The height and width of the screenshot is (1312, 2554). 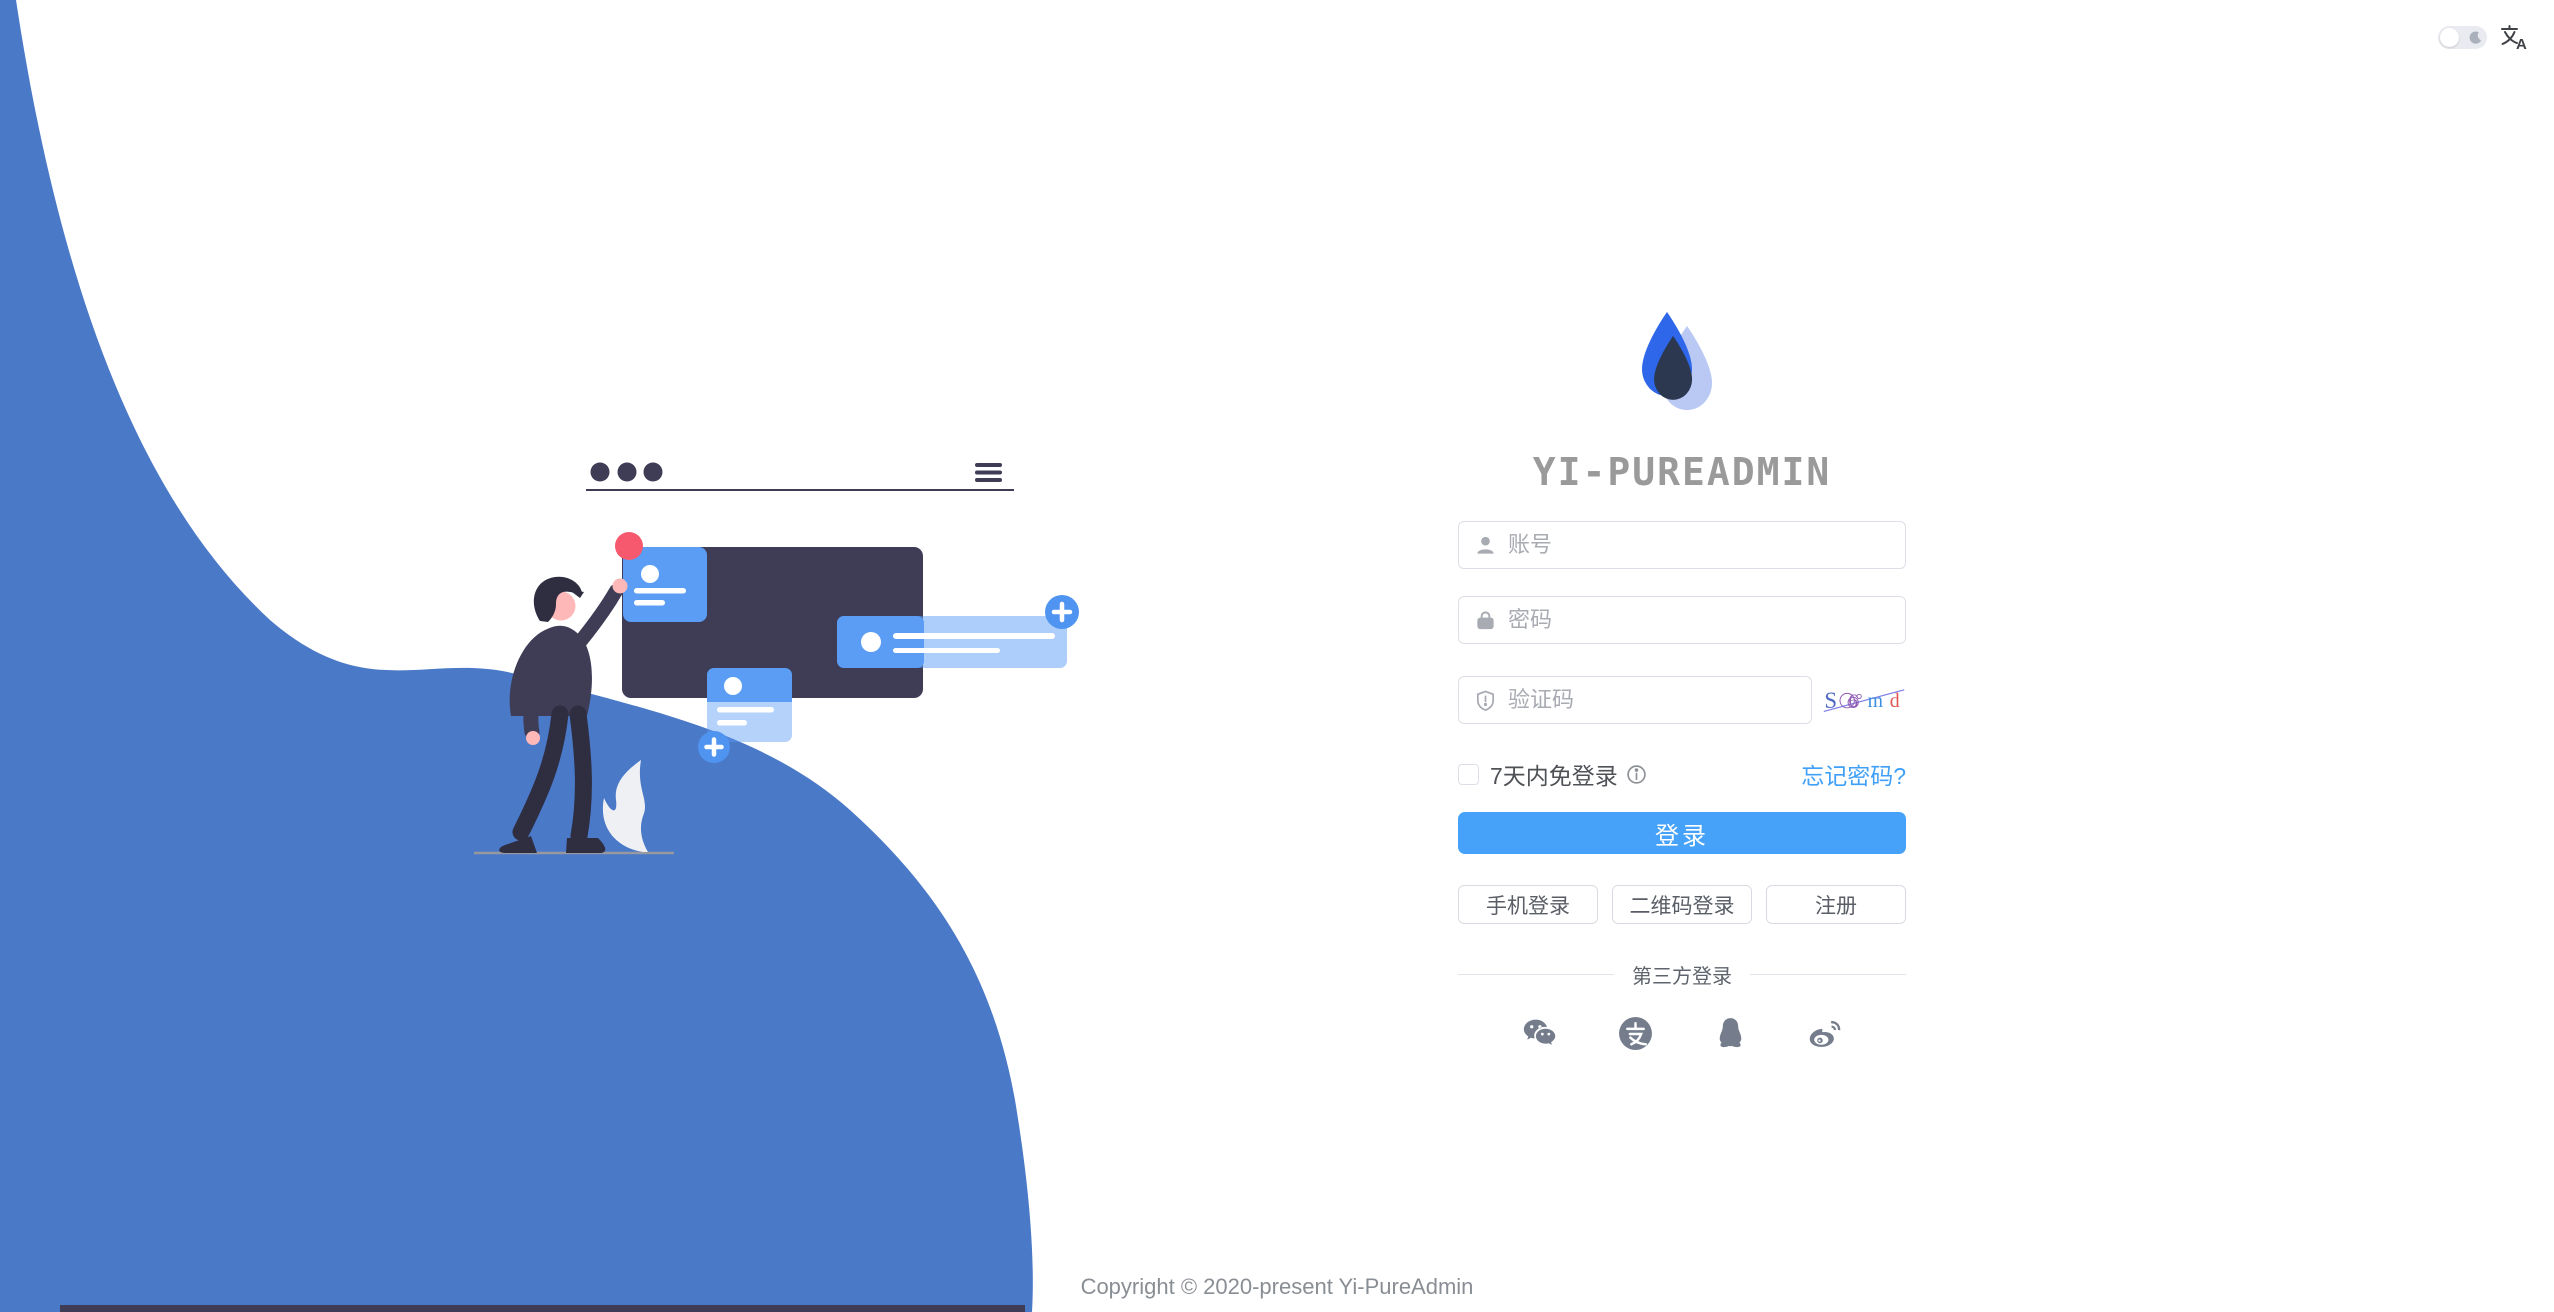 What do you see at coordinates (665, 584) in the screenshot?
I see `card-top-left` at bounding box center [665, 584].